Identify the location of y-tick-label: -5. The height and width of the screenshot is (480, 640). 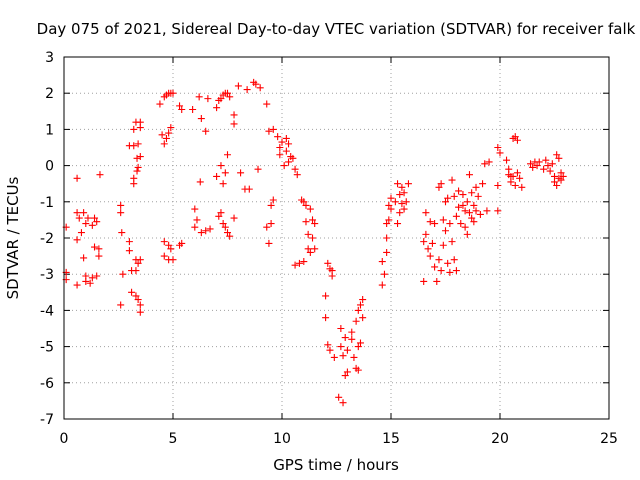
(47, 348).